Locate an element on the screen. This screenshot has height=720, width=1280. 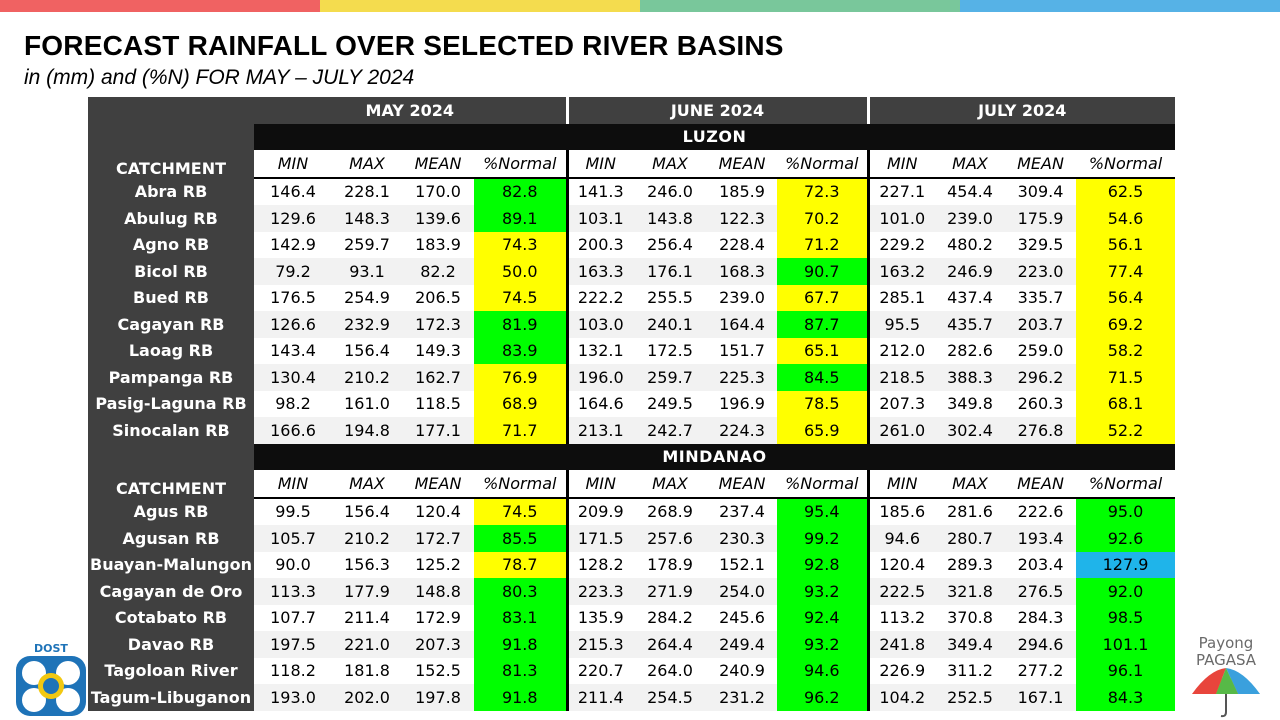
month-header: JULY 2024 is located at coordinates (1020, 110).